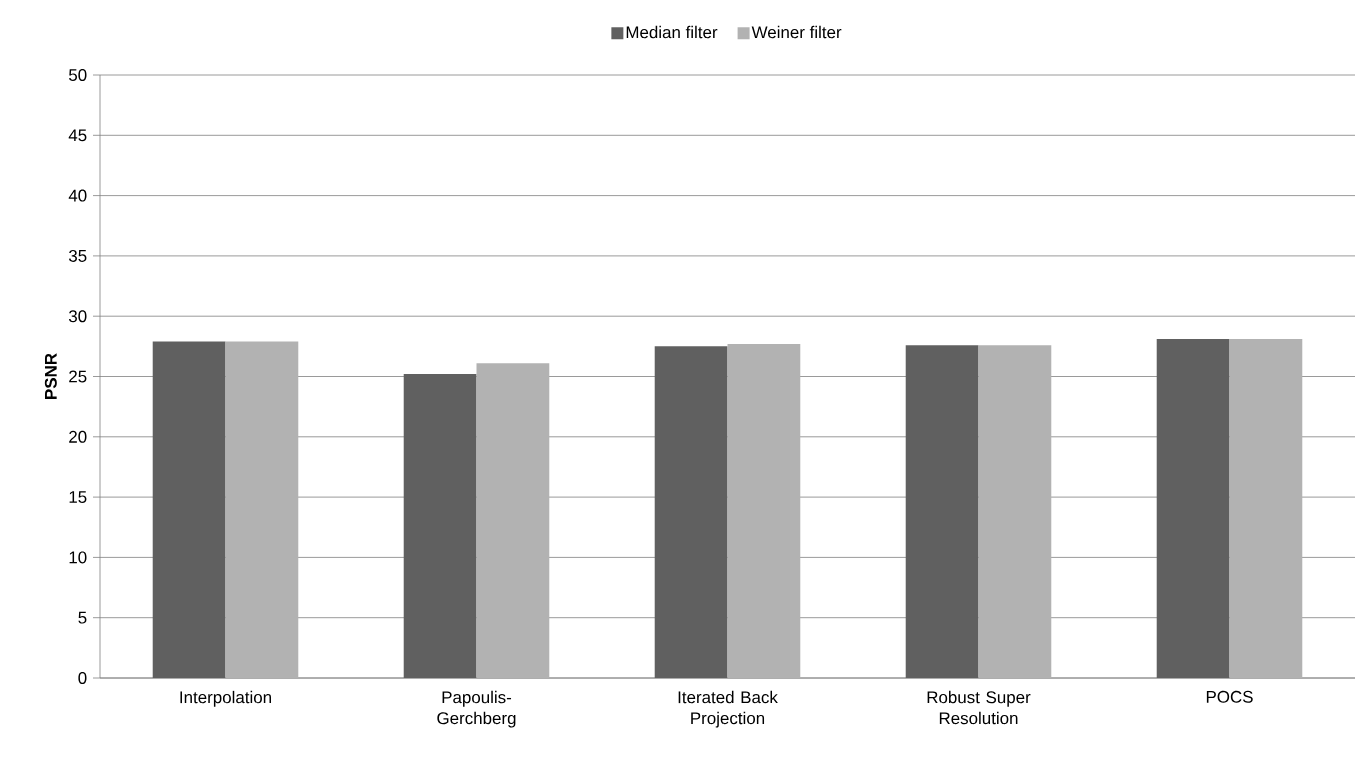  Describe the element at coordinates (82, 678) in the screenshot. I see `y-tick-label: 0` at that location.